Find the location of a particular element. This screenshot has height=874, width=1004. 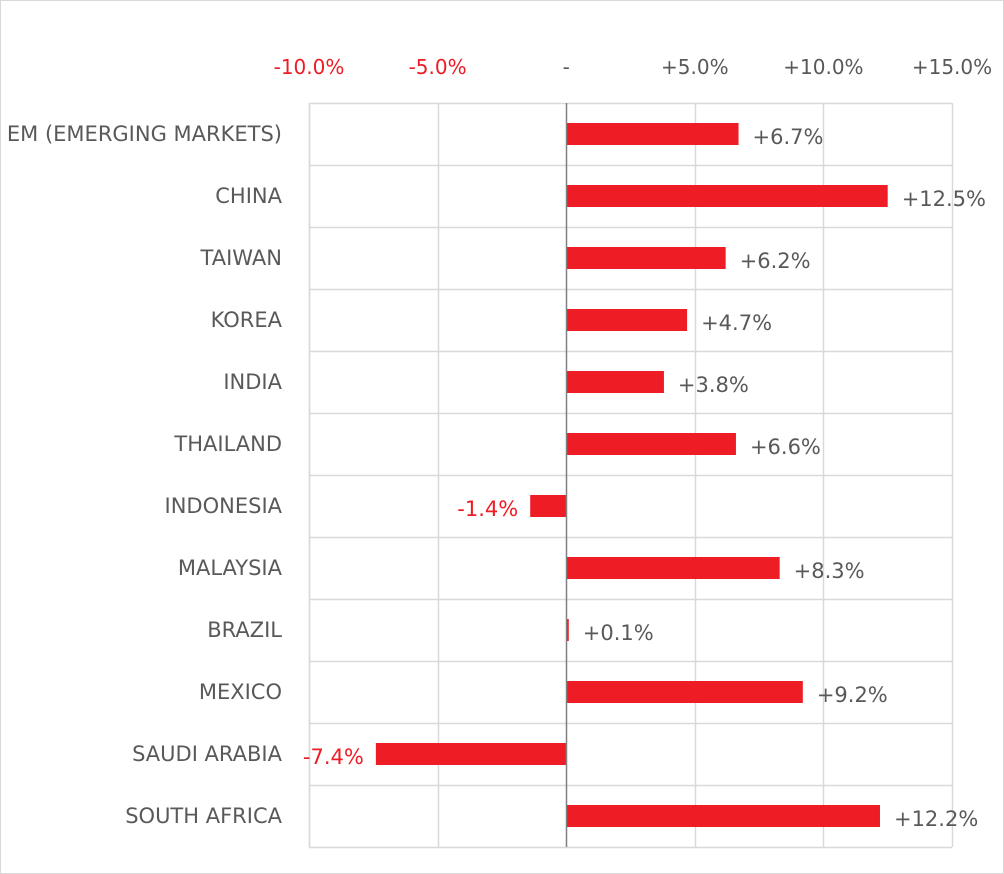

category-label: CHINA is located at coordinates (248, 196).